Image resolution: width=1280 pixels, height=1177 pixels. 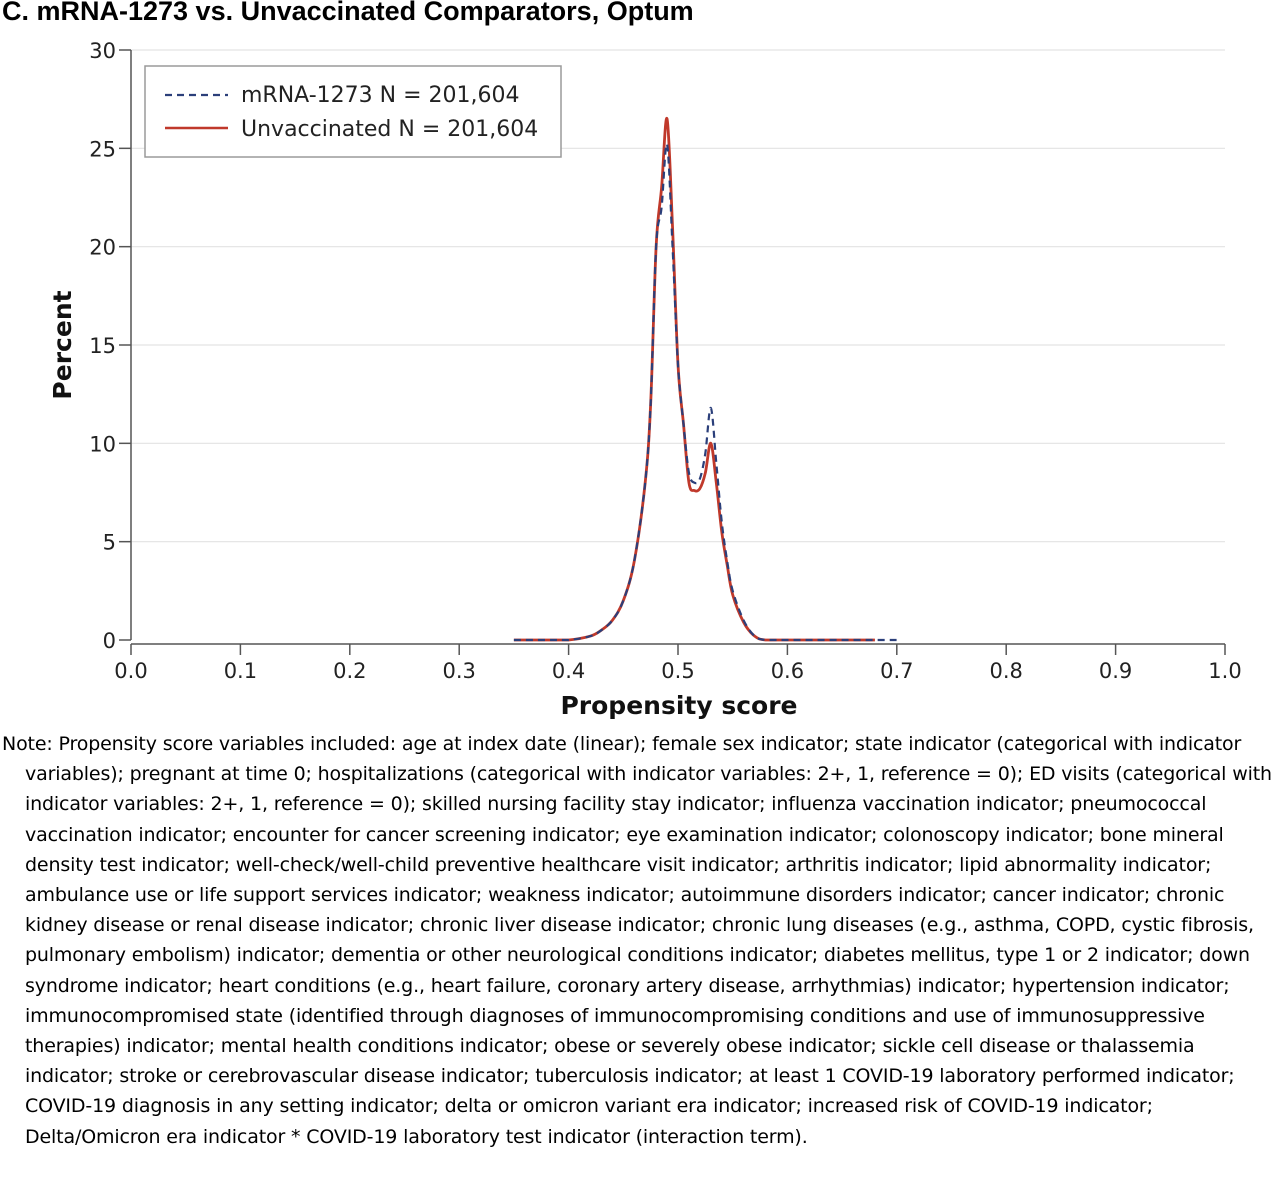 What do you see at coordinates (109, 641) in the screenshot?
I see `y-tick-label: 0` at bounding box center [109, 641].